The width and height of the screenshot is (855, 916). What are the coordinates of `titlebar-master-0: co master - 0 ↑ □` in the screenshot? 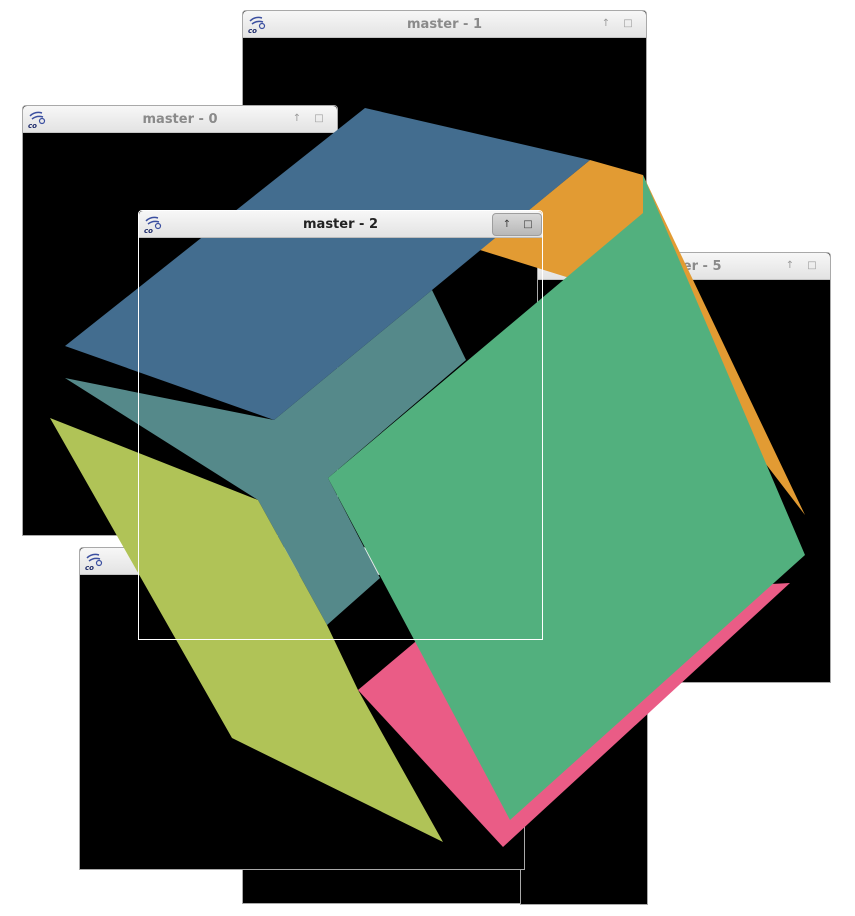 It's located at (180, 119).